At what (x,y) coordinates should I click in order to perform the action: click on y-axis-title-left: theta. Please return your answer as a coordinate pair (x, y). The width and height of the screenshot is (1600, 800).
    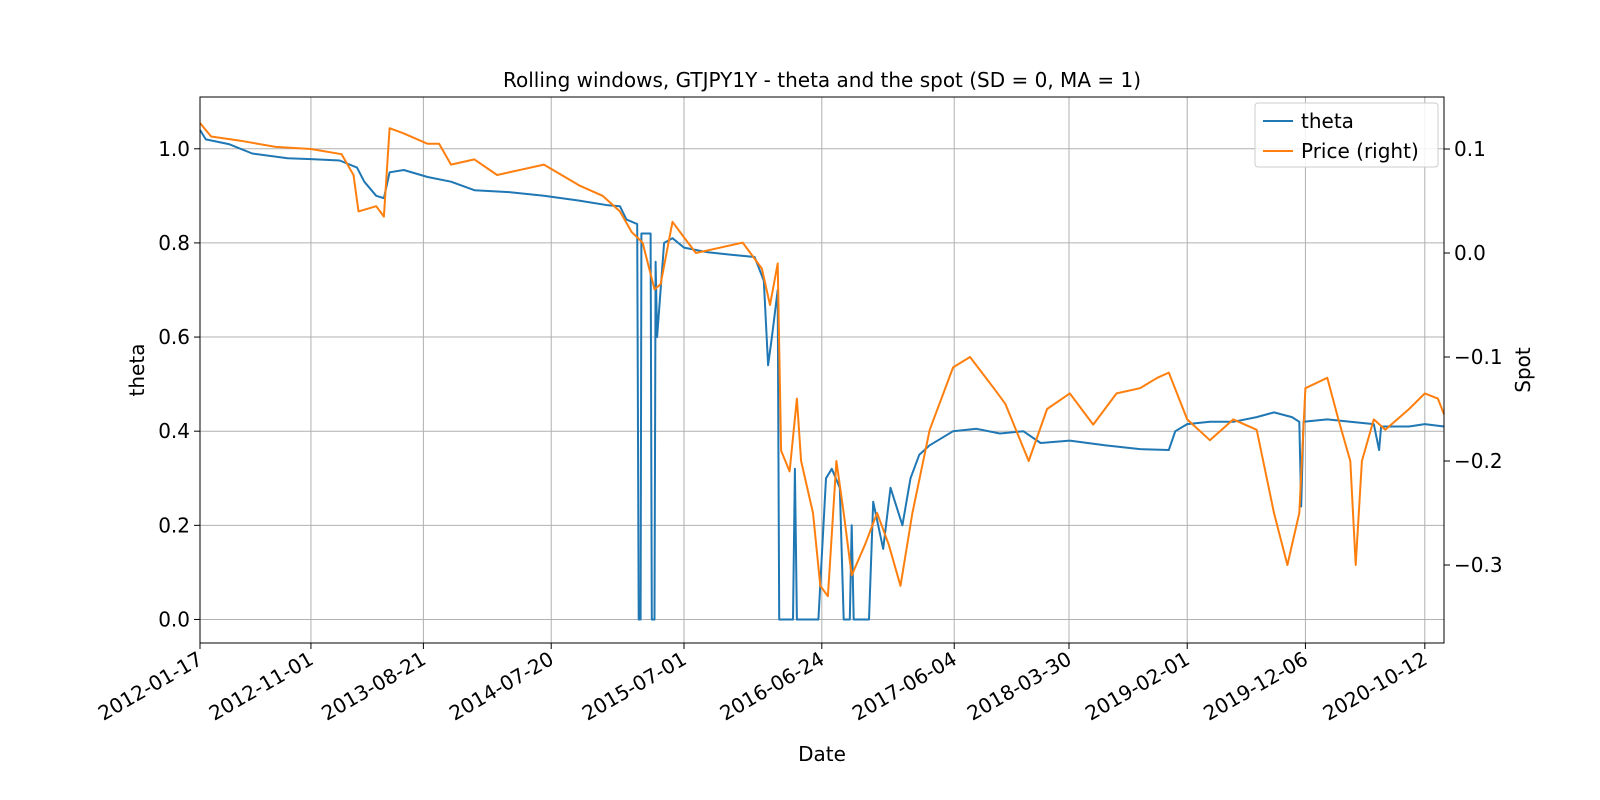
    Looking at the image, I should click on (137, 370).